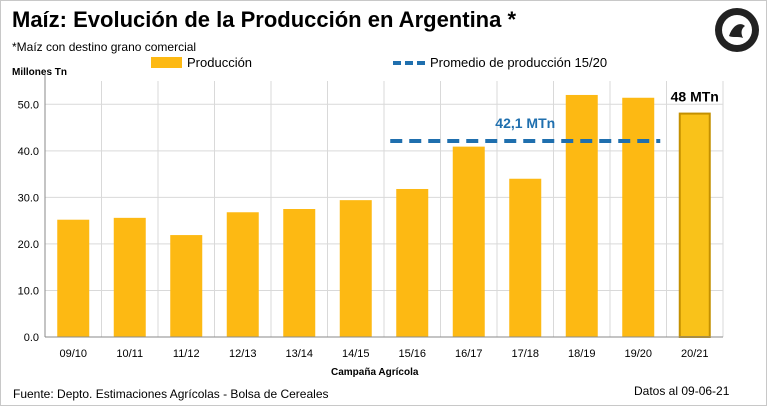  What do you see at coordinates (28, 105) in the screenshot?
I see `y-tick-label: 50.0` at bounding box center [28, 105].